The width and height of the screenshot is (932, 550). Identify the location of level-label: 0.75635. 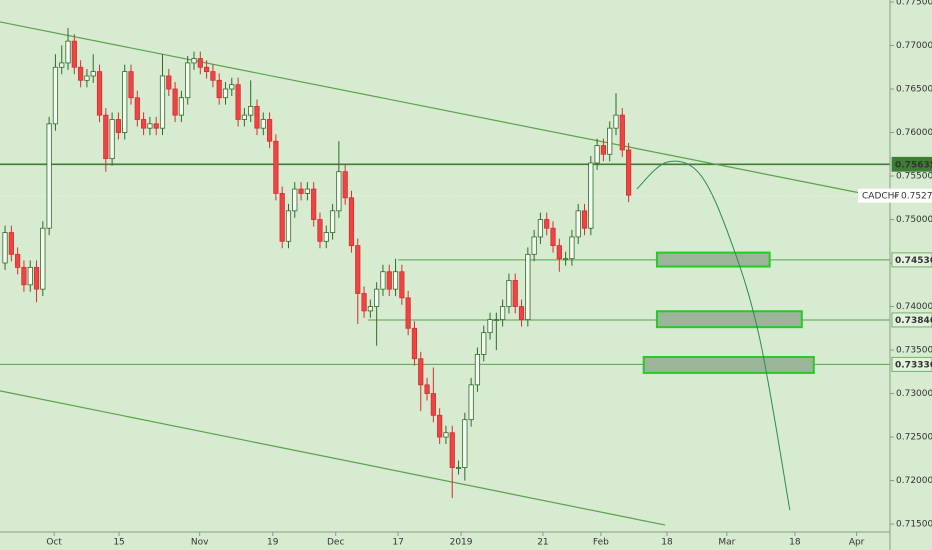
(913, 165).